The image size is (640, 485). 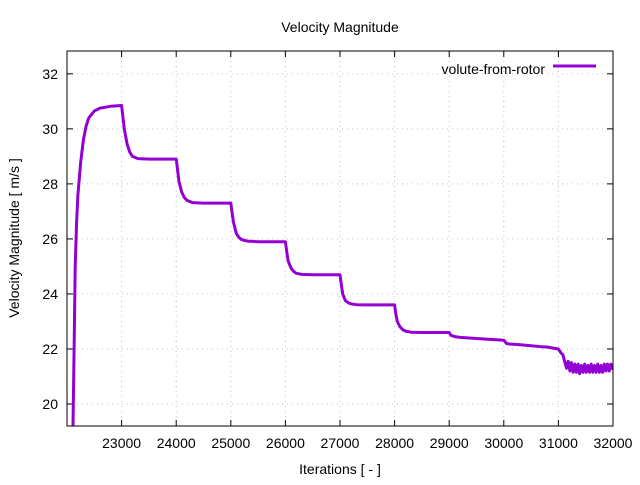 What do you see at coordinates (50, 129) in the screenshot?
I see `y-tick-label: 30` at bounding box center [50, 129].